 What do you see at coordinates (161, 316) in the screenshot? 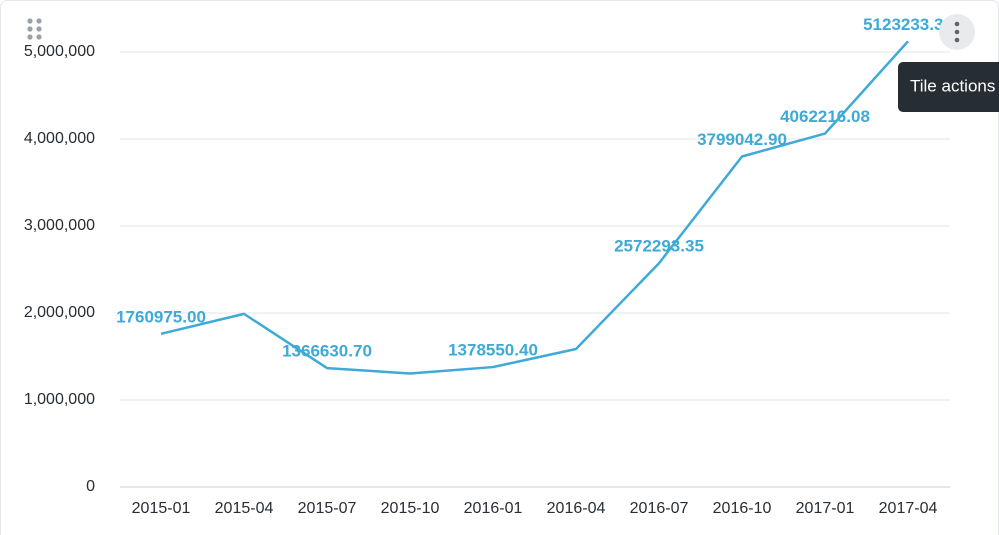
I see `value-label: 1760975.00` at bounding box center [161, 316].